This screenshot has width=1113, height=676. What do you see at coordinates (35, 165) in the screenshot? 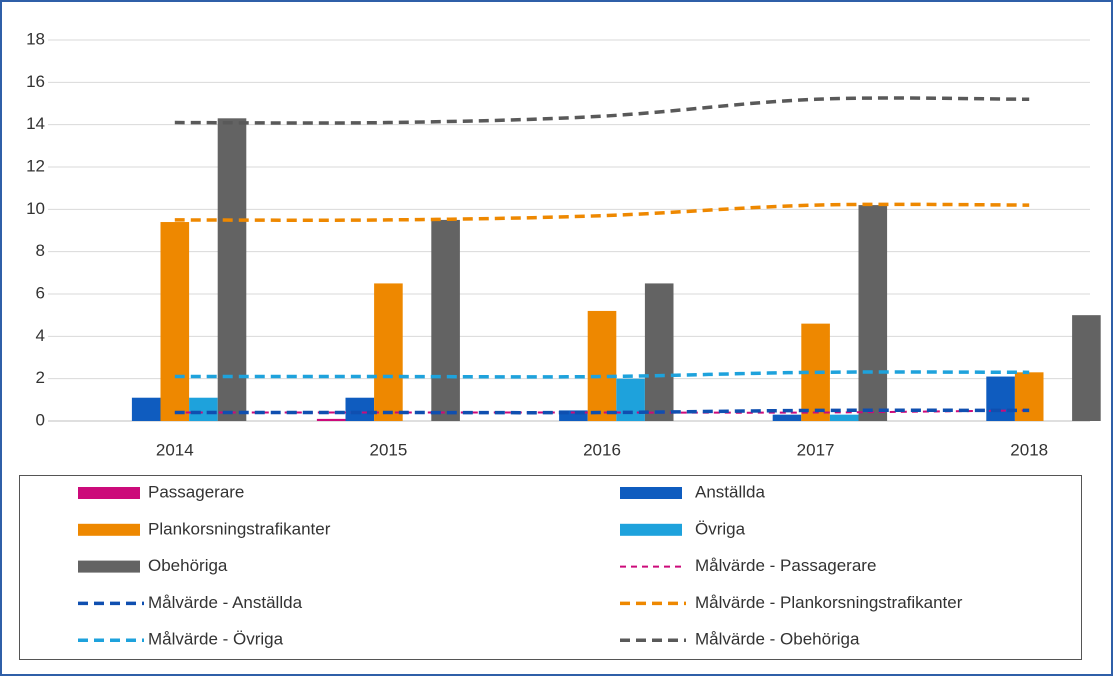
I see `y-tick-label: 12` at bounding box center [35, 165].